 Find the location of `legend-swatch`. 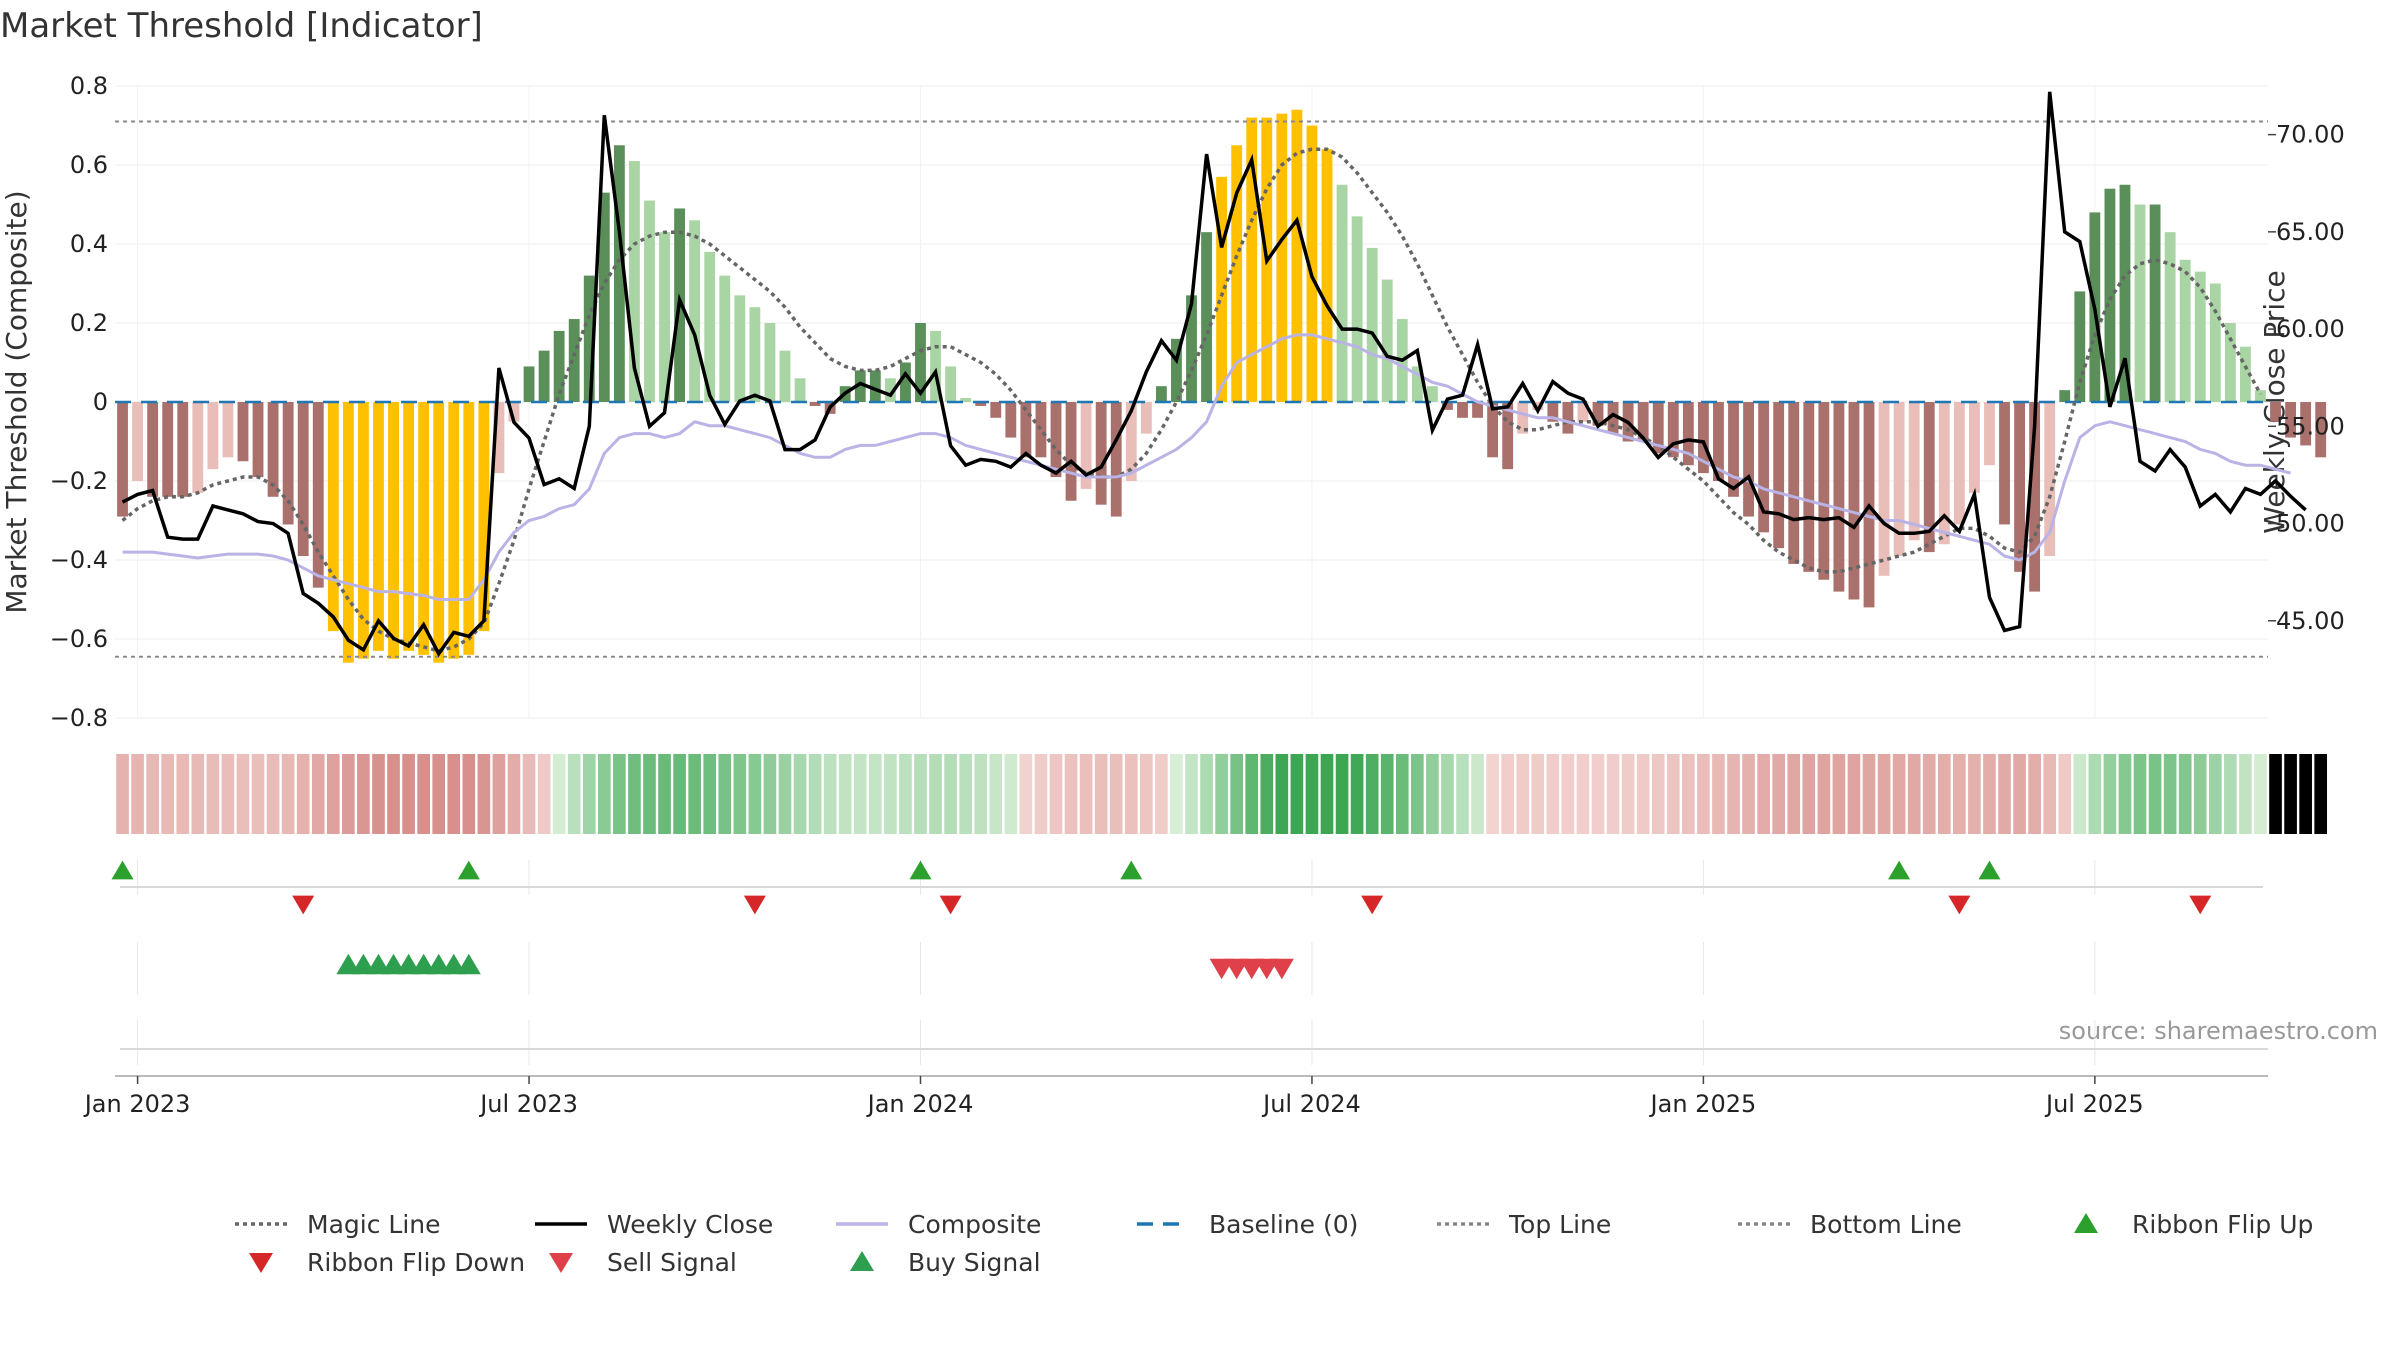

legend-swatch is located at coordinates (261, 1263).